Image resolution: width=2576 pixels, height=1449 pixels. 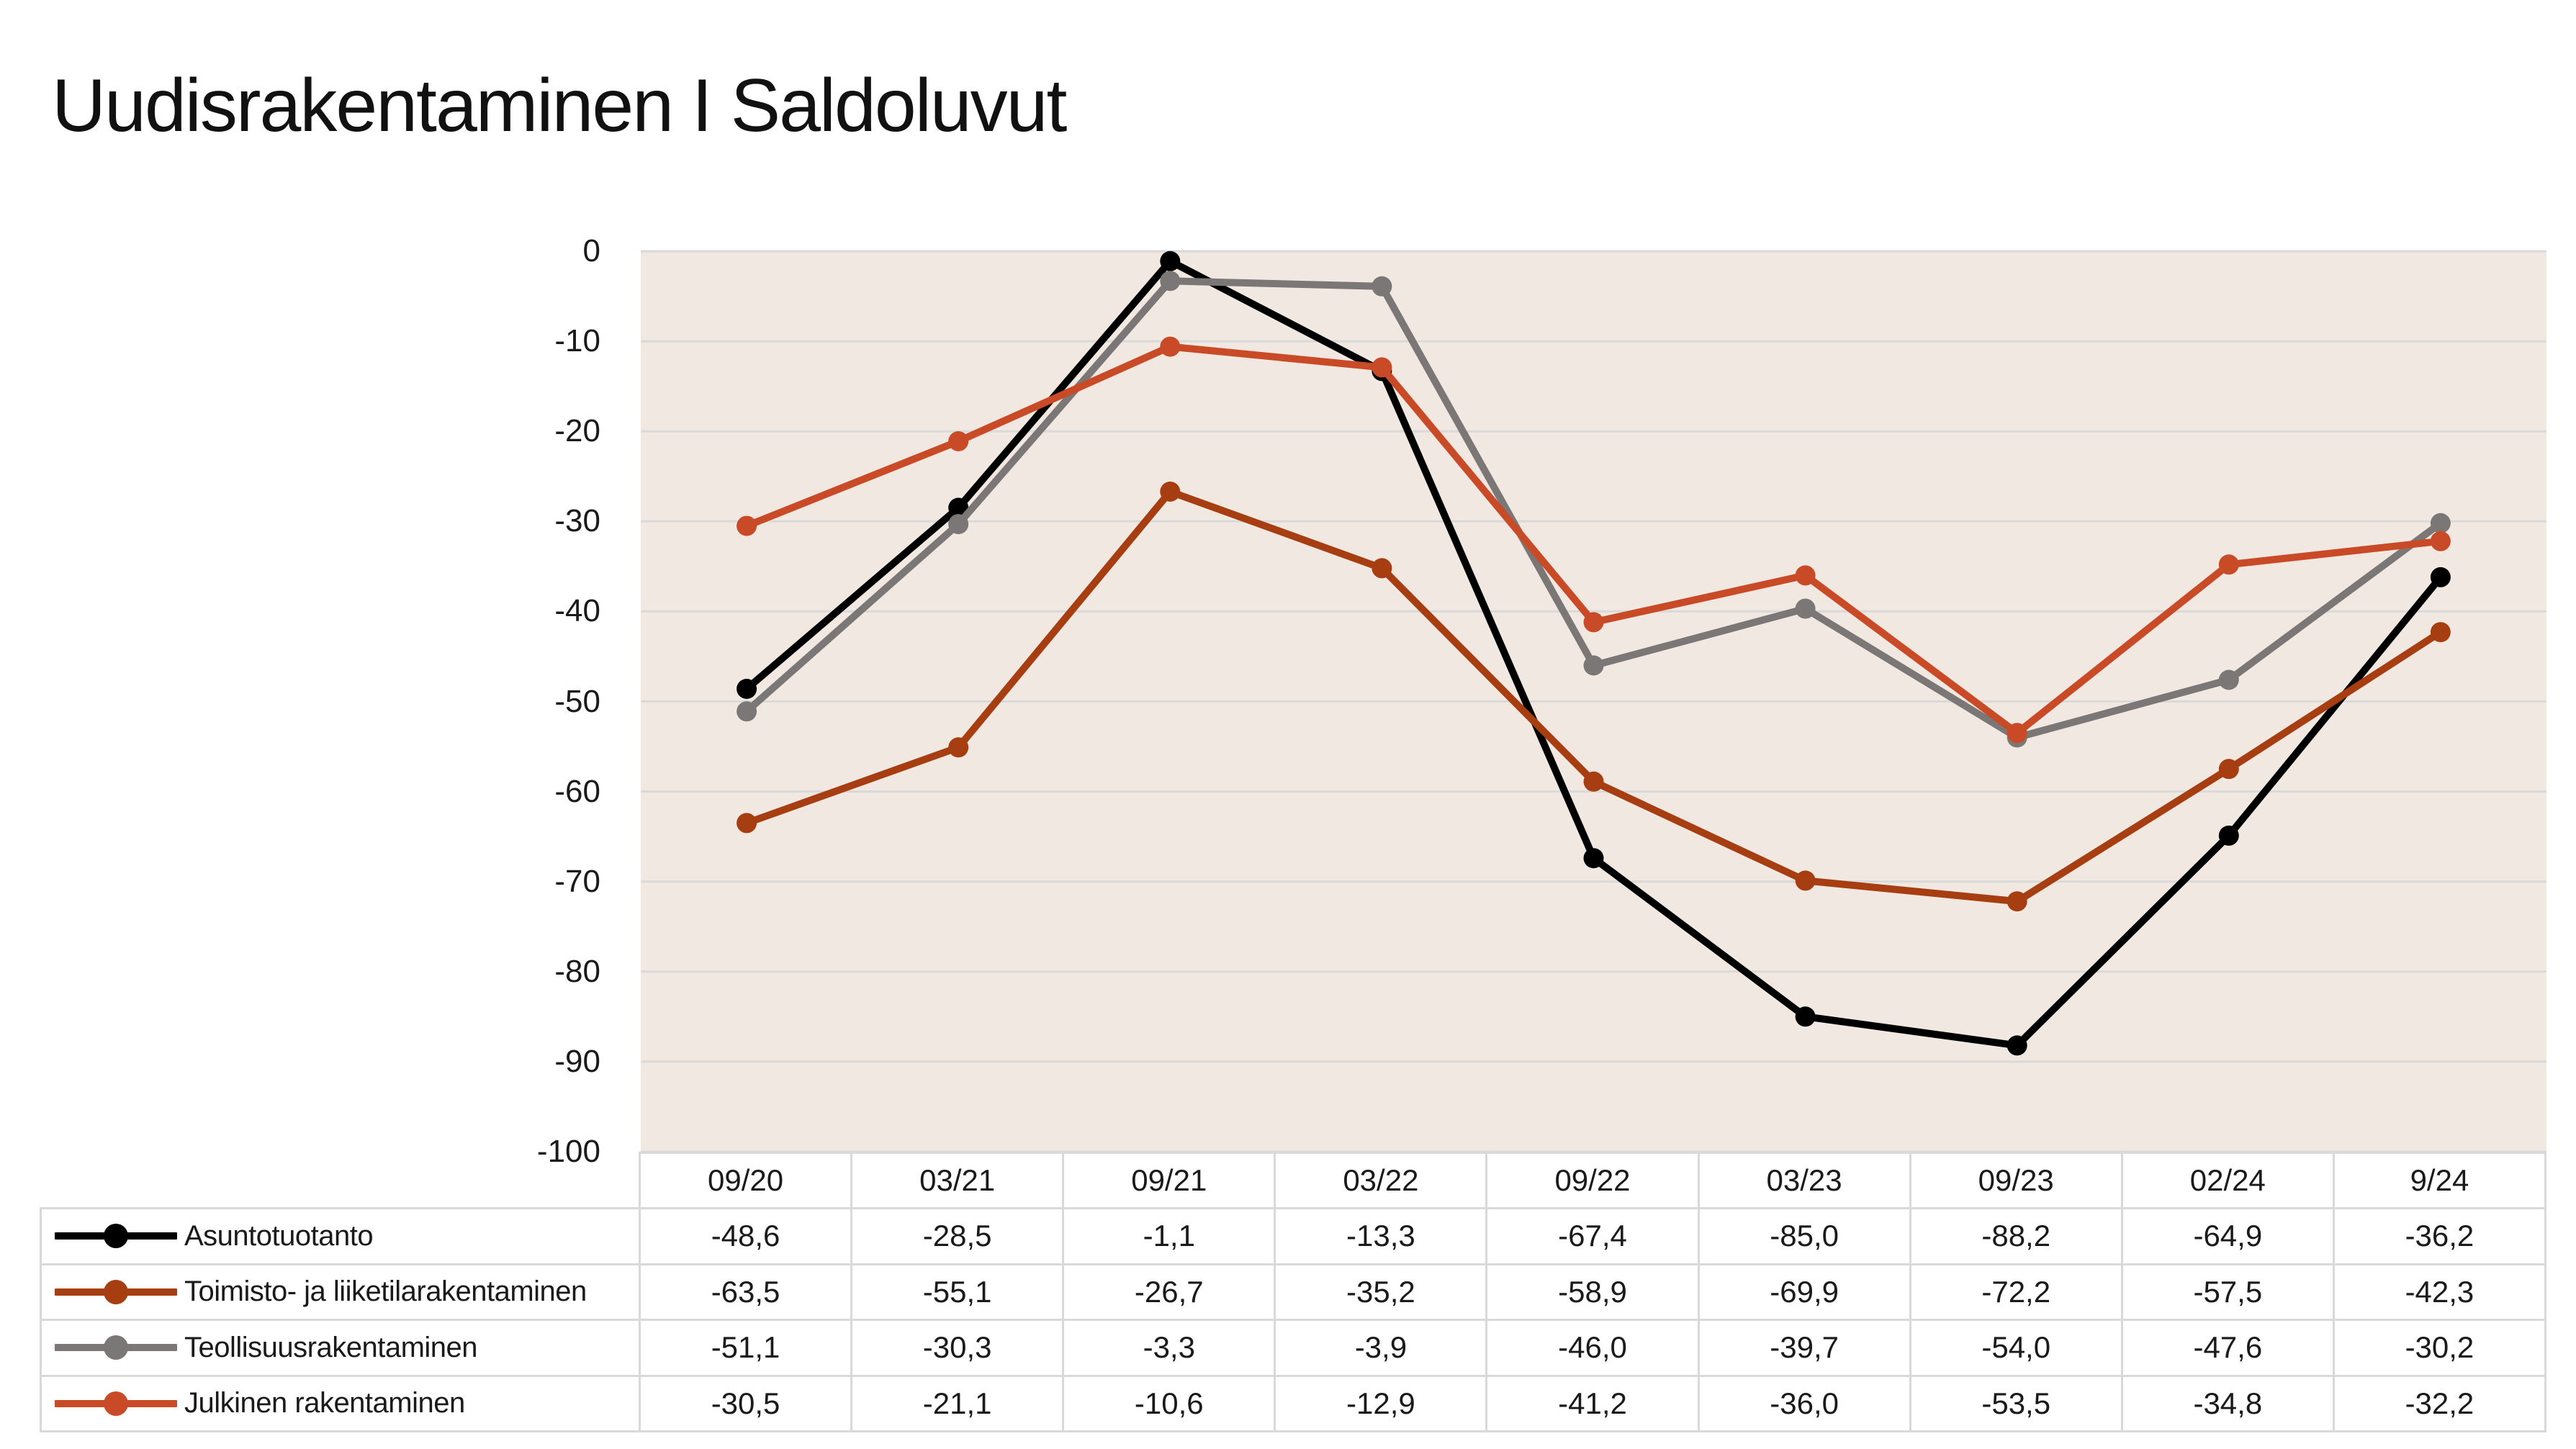 What do you see at coordinates (2440, 1293) in the screenshot?
I see `value-cell: -42,3` at bounding box center [2440, 1293].